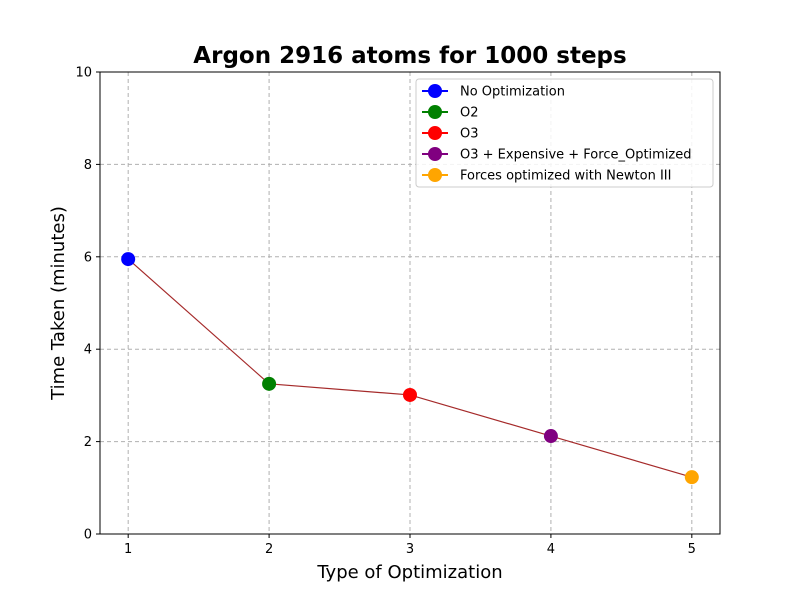 The width and height of the screenshot is (800, 604). I want to click on x-tick-label: 5, so click(692, 549).